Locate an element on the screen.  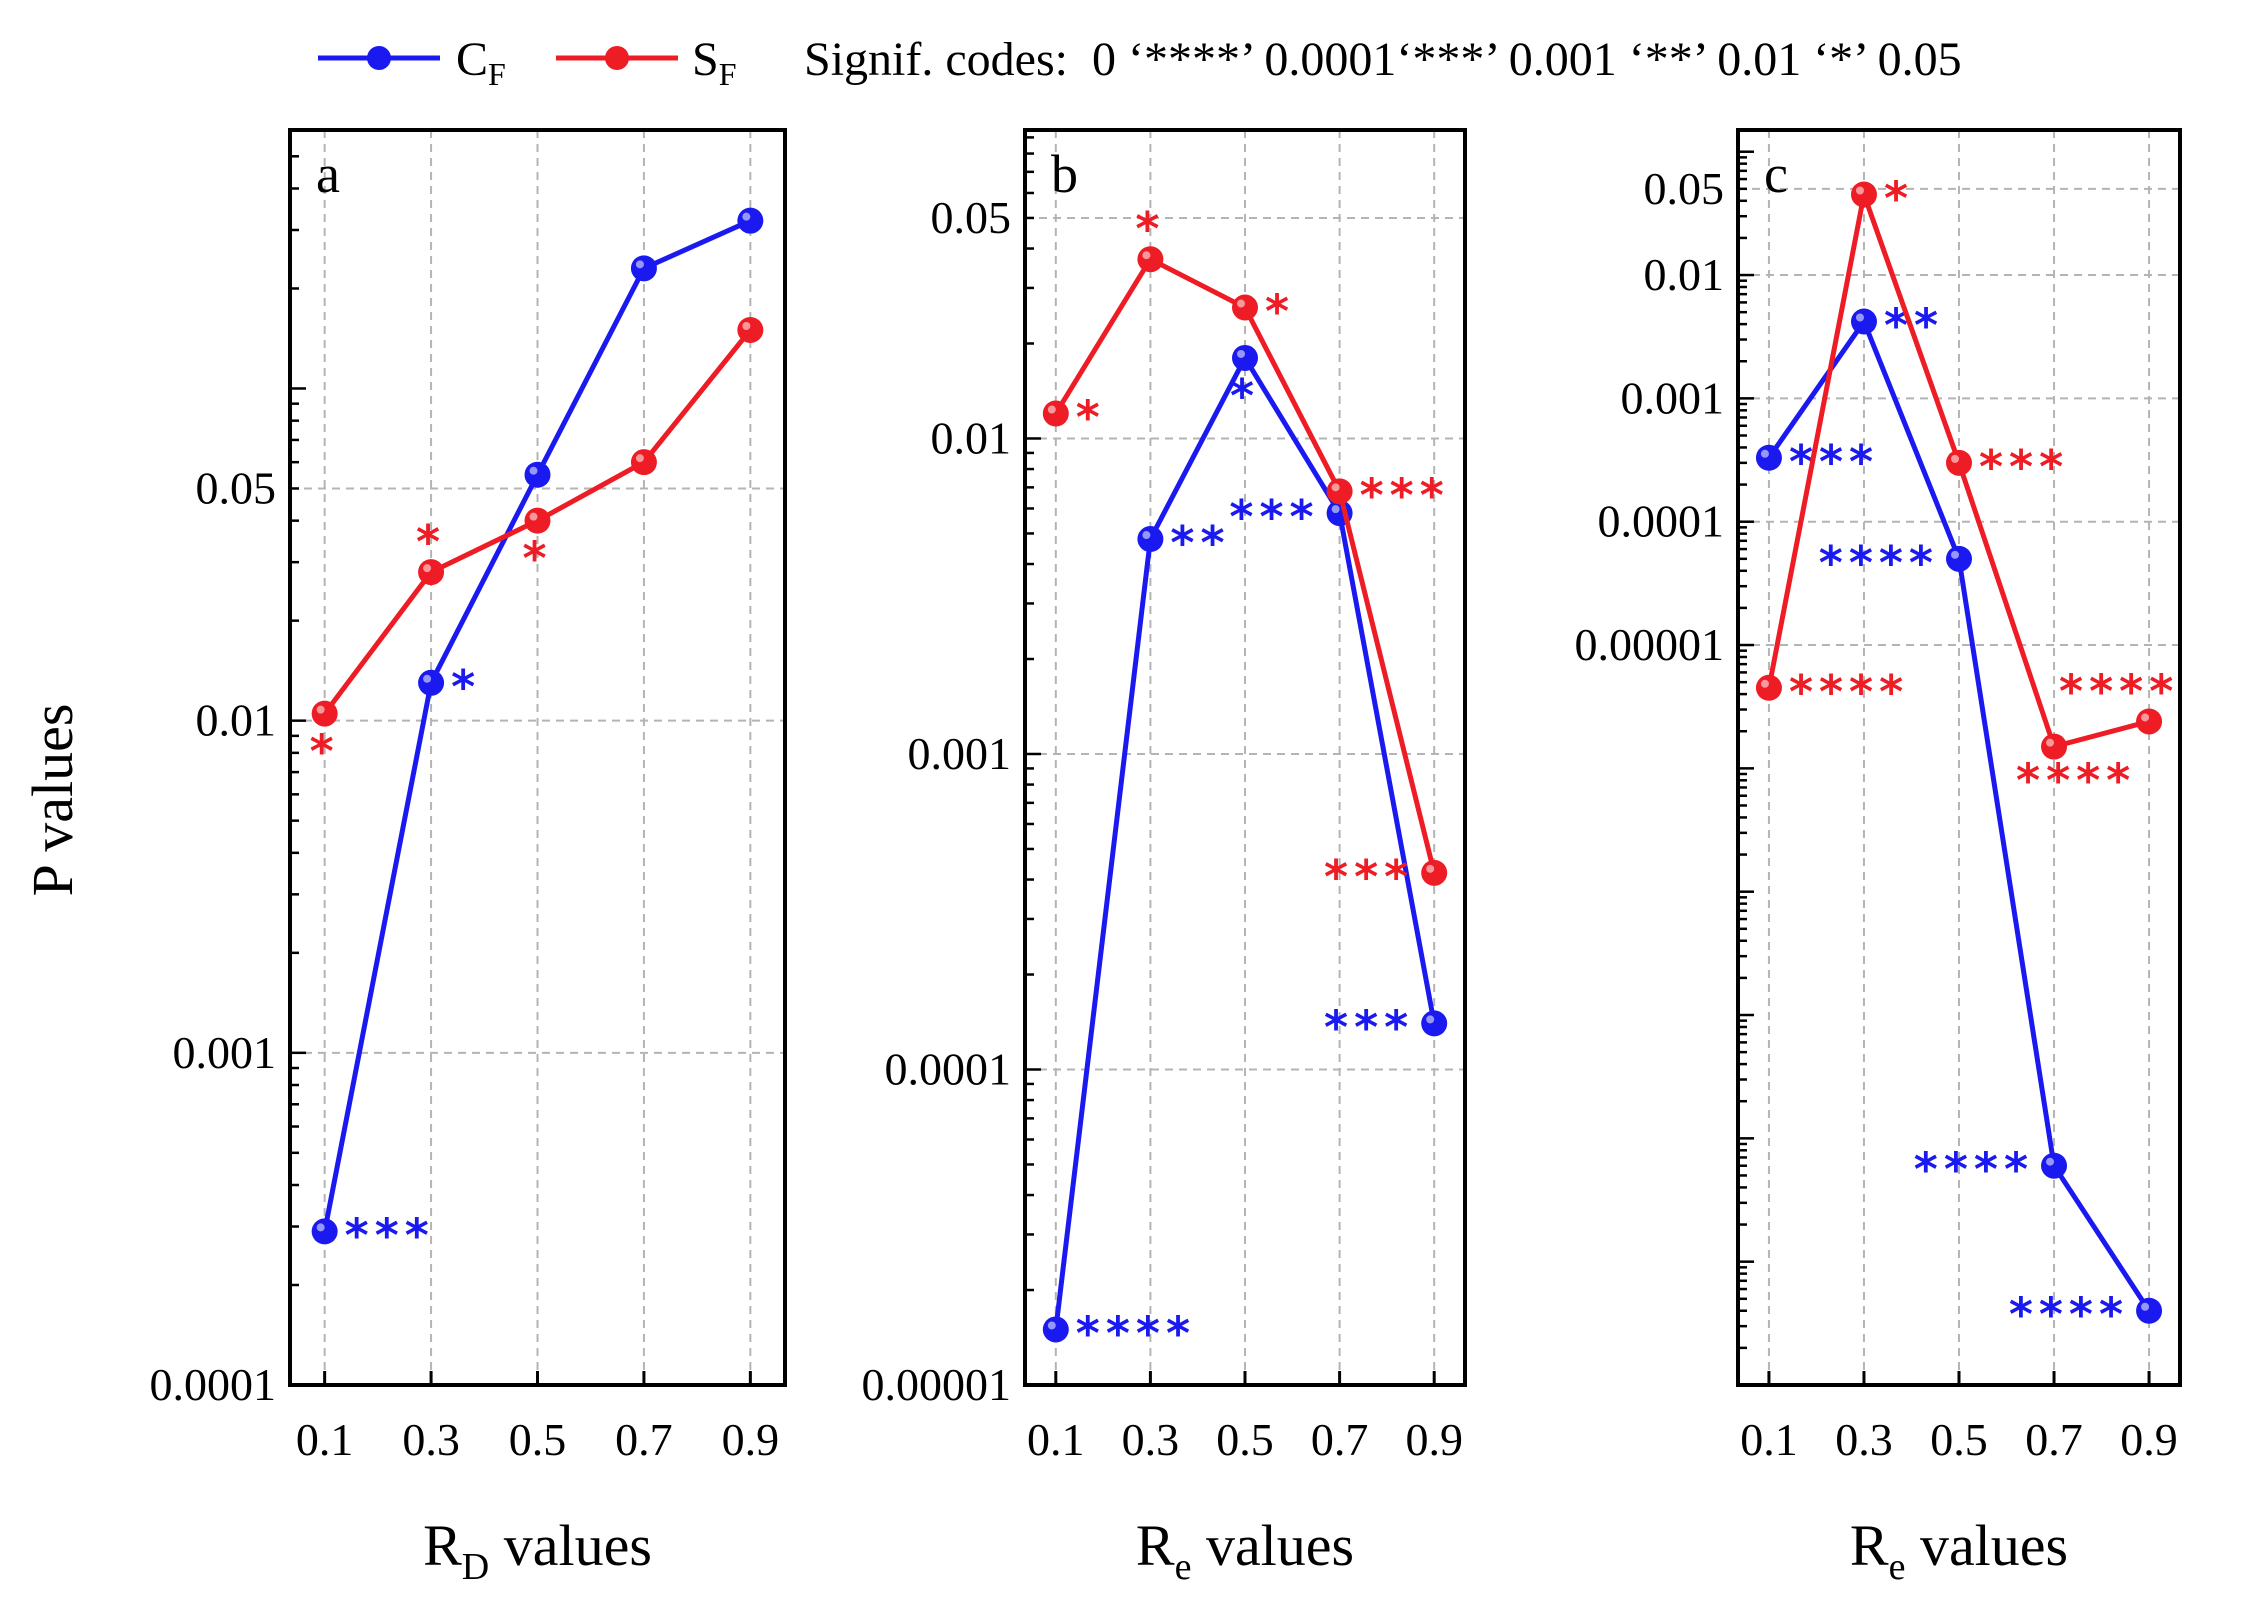
legend-cf-marker is located at coordinates (379, 58).